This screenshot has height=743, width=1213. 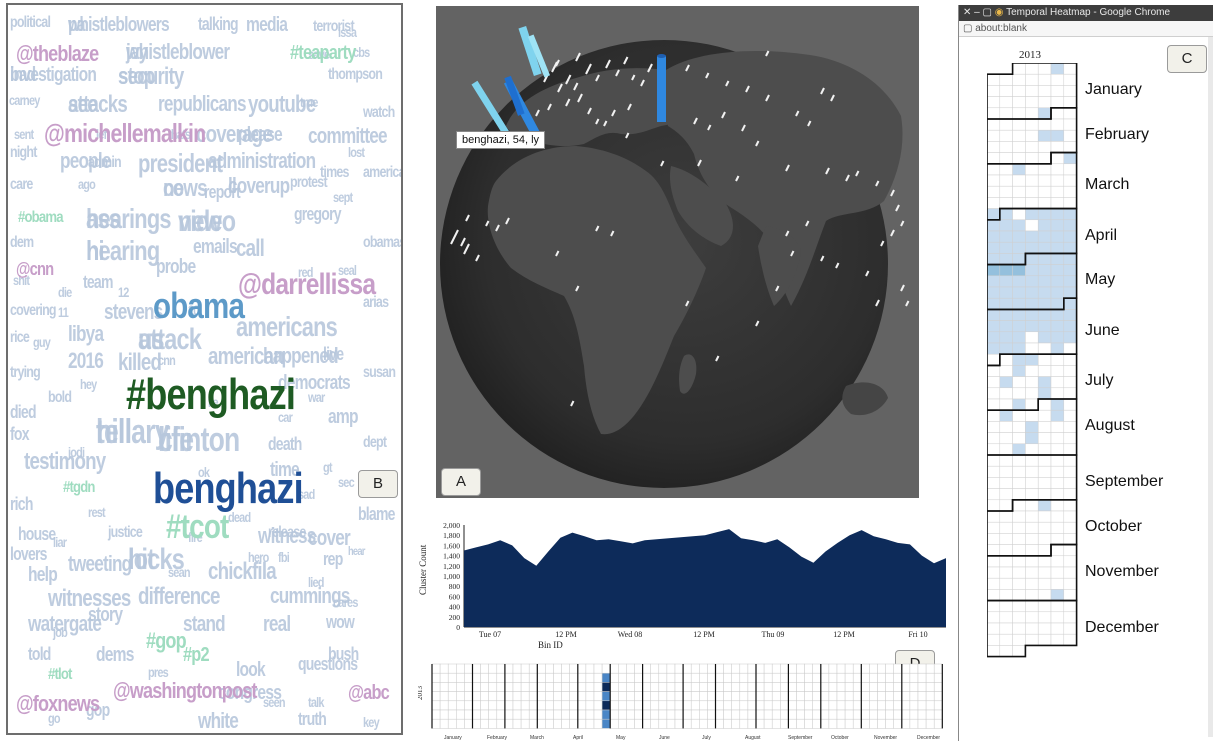 I want to click on cloud-word: care, so click(x=21, y=184).